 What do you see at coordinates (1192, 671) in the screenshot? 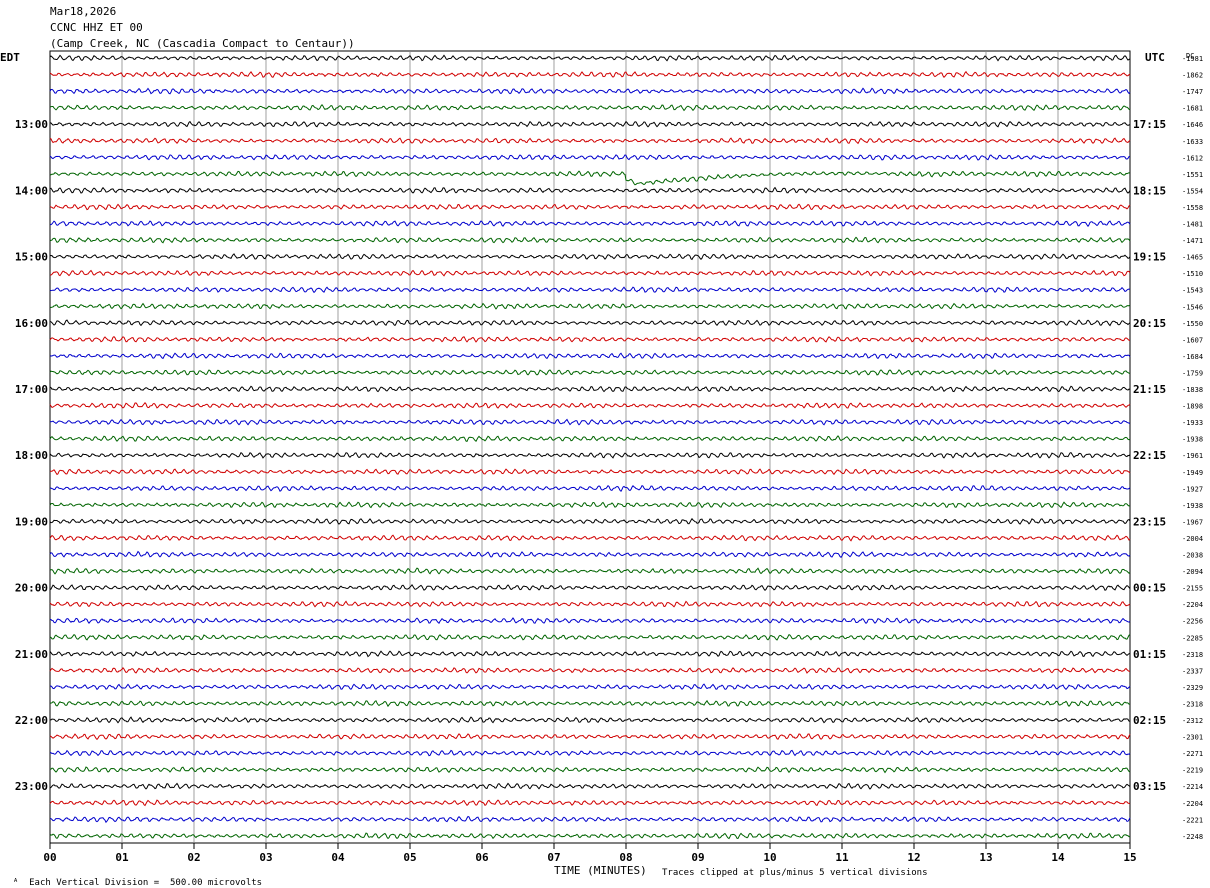
I see `dc-value: -2337` at bounding box center [1192, 671].